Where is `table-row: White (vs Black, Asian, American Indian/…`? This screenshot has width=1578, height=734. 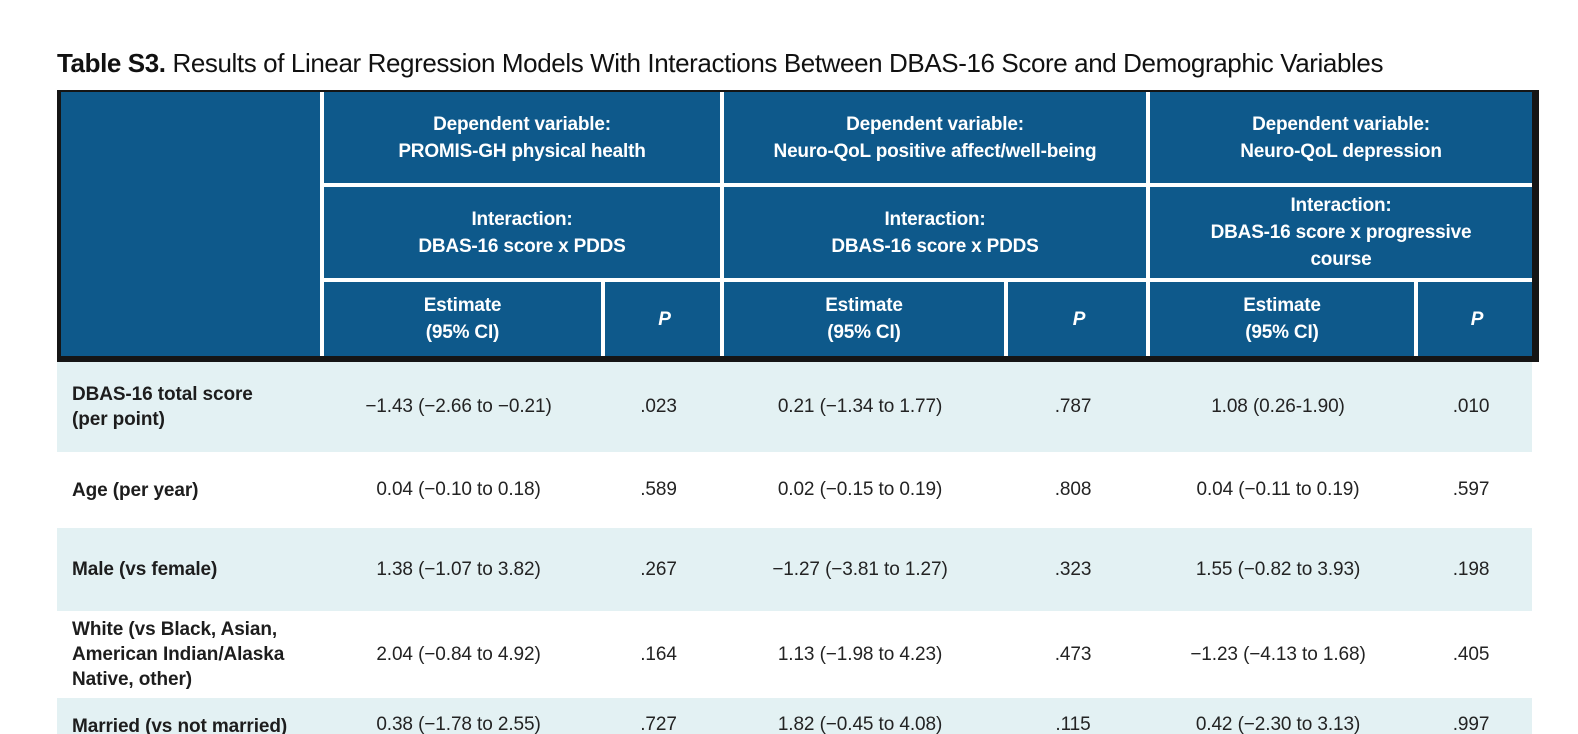 table-row: White (vs Black, Asian, American Indian/… is located at coordinates (794, 654).